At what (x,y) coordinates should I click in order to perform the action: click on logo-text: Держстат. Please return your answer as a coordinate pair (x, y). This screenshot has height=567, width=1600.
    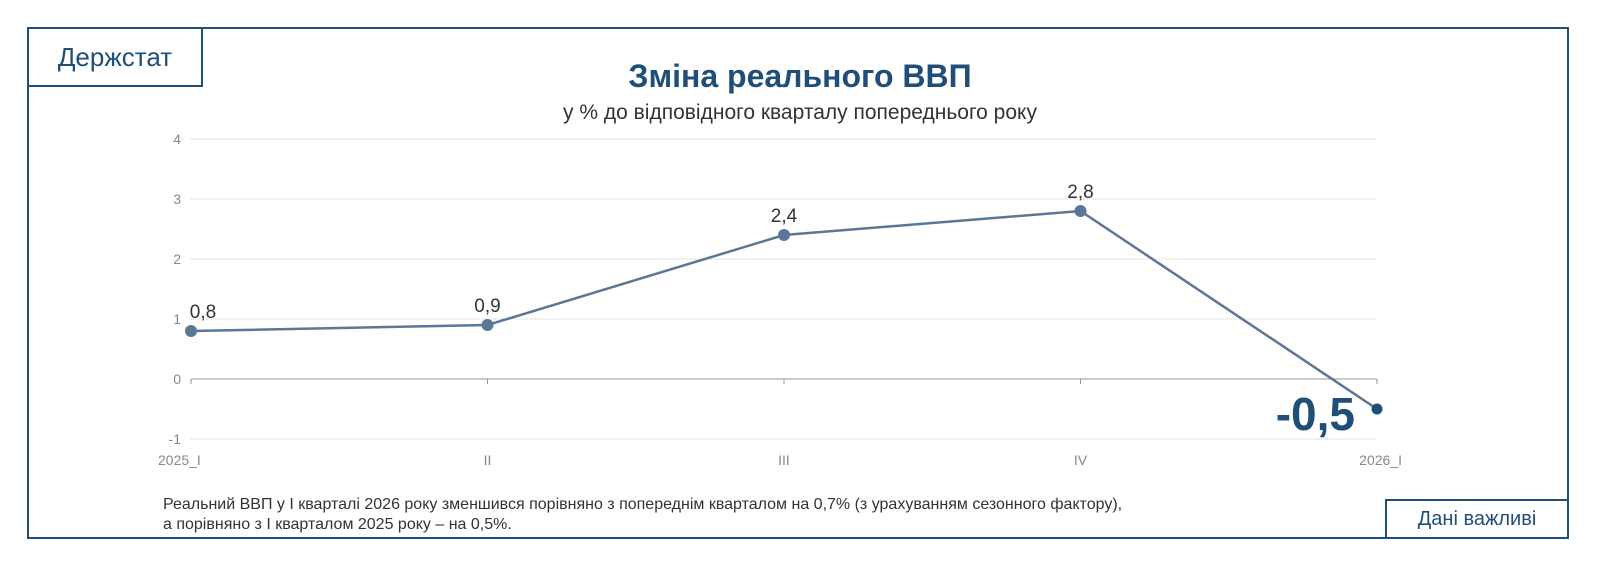
    Looking at the image, I should click on (115, 56).